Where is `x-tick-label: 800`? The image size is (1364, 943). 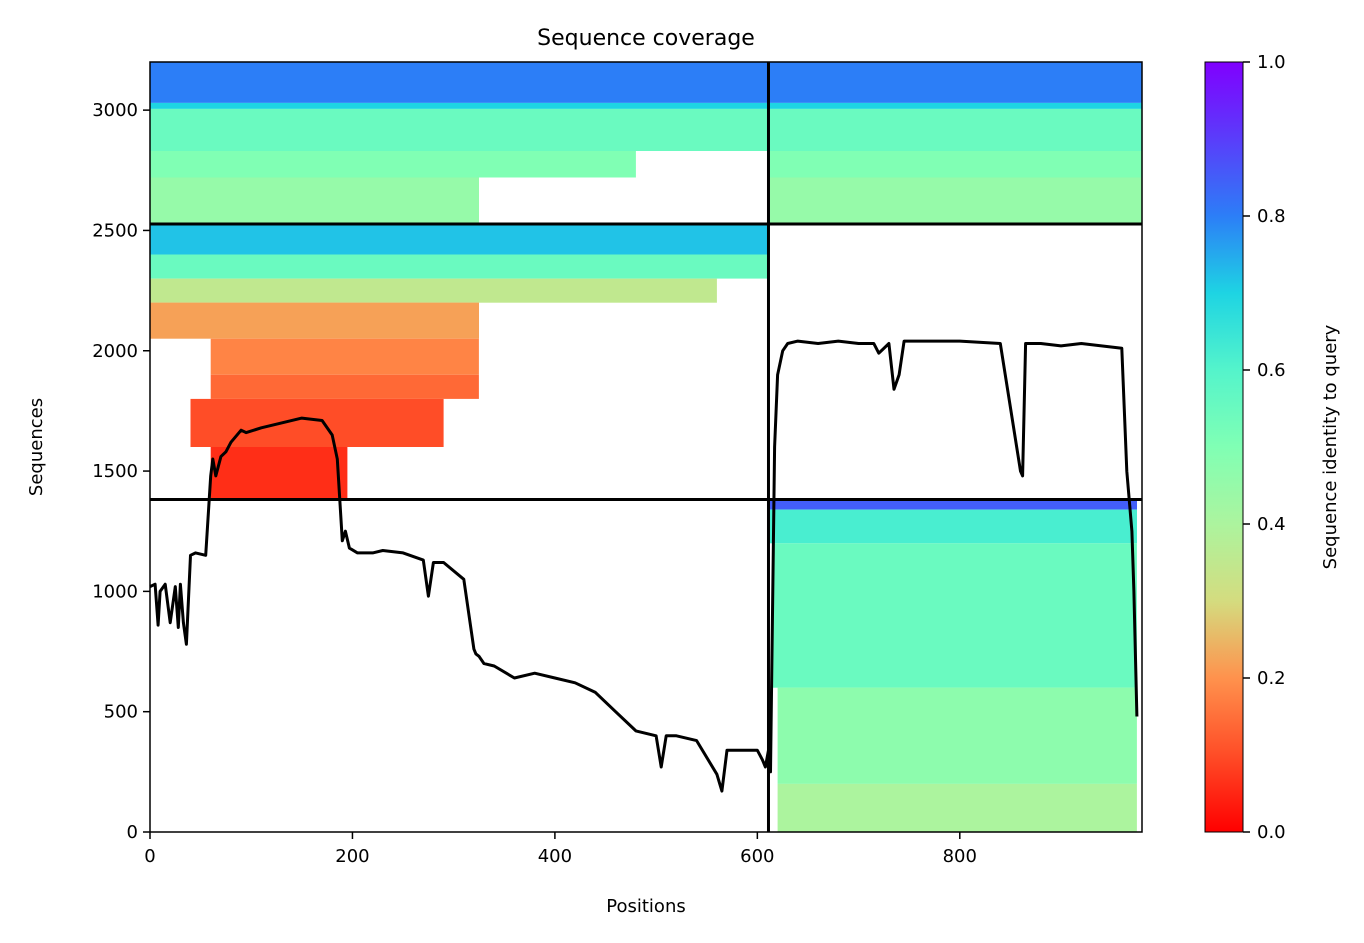
x-tick-label: 800 is located at coordinates (960, 856).